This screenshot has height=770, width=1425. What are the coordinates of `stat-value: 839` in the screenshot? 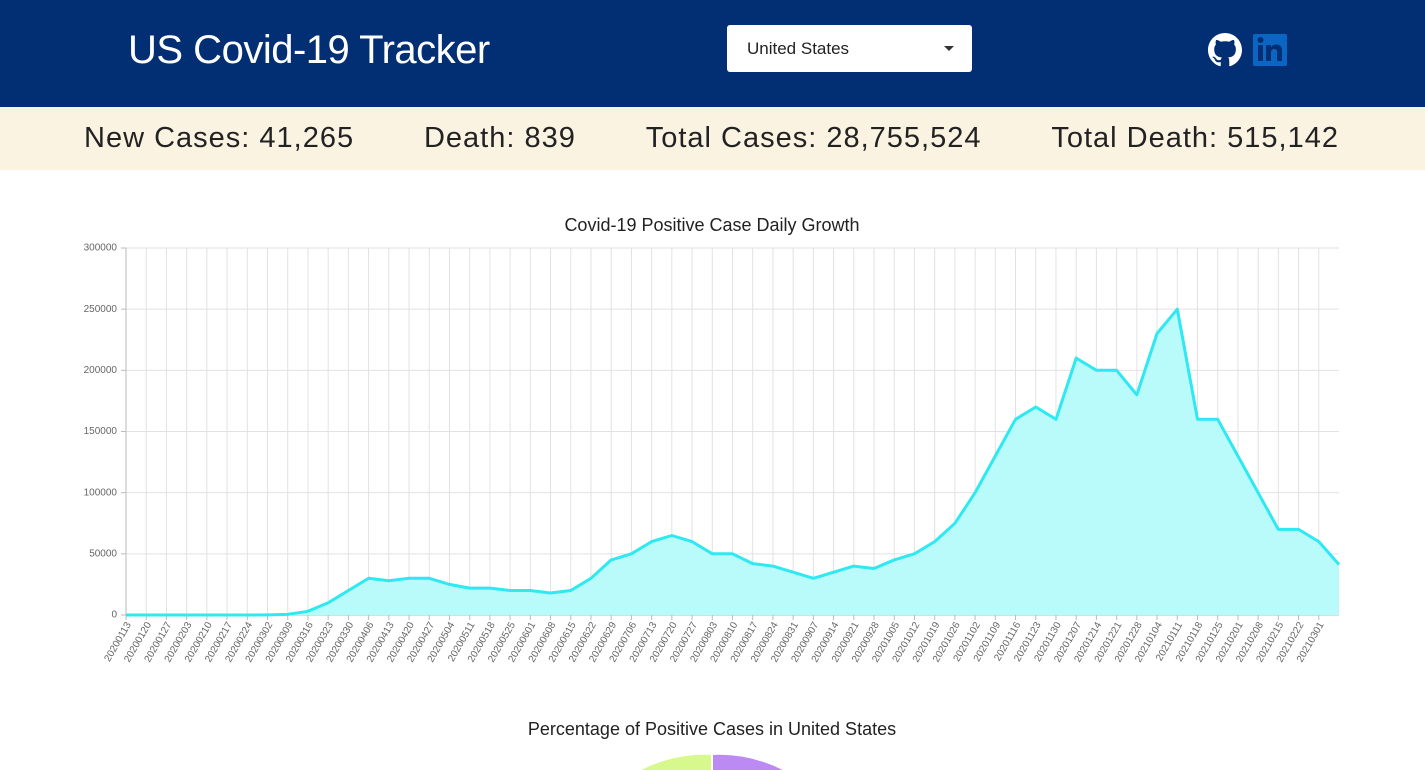 It's located at (550, 138).